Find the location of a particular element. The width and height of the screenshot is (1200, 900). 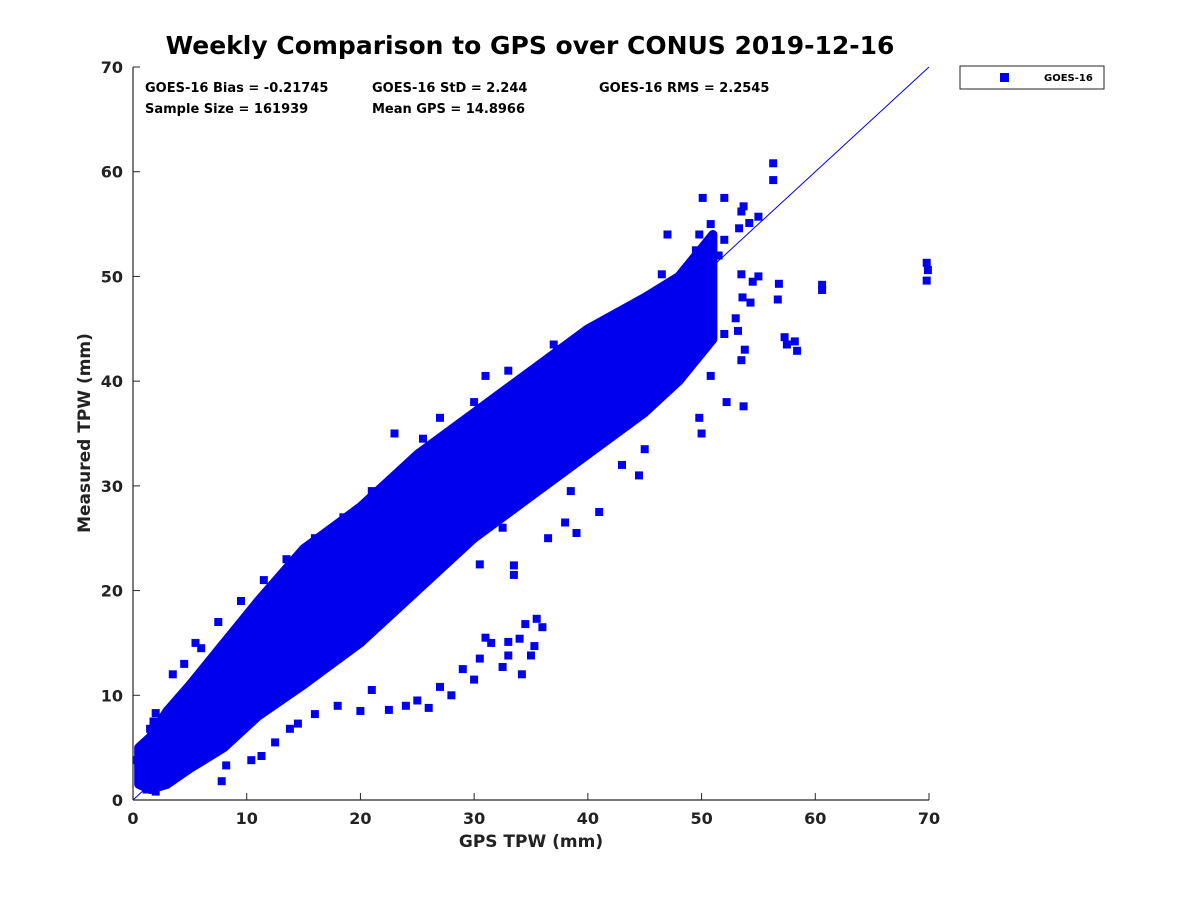

y-tick-label: 0 is located at coordinates (117, 800).